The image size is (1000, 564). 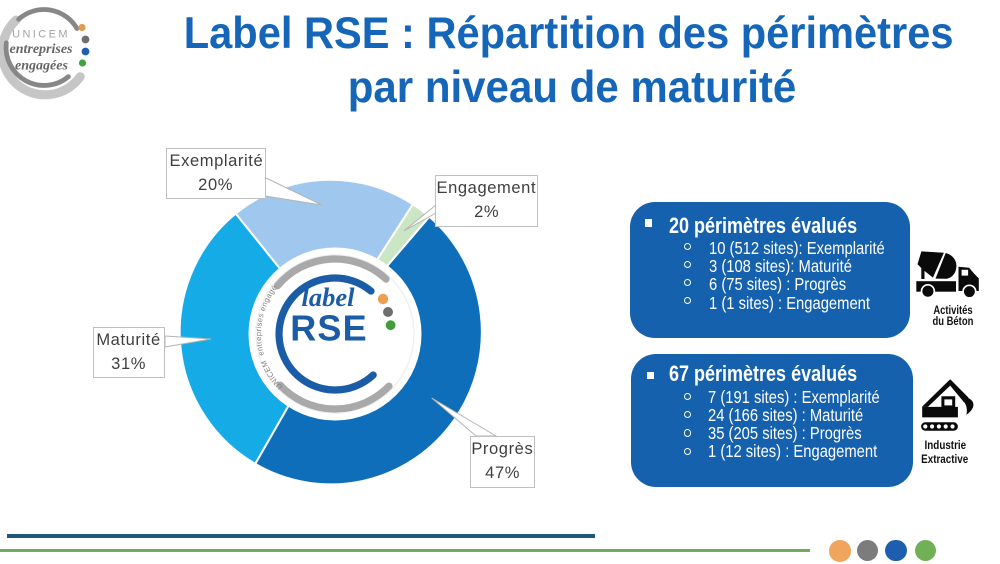 What do you see at coordinates (41, 35) in the screenshot?
I see `svg-text: UNICEM` at bounding box center [41, 35].